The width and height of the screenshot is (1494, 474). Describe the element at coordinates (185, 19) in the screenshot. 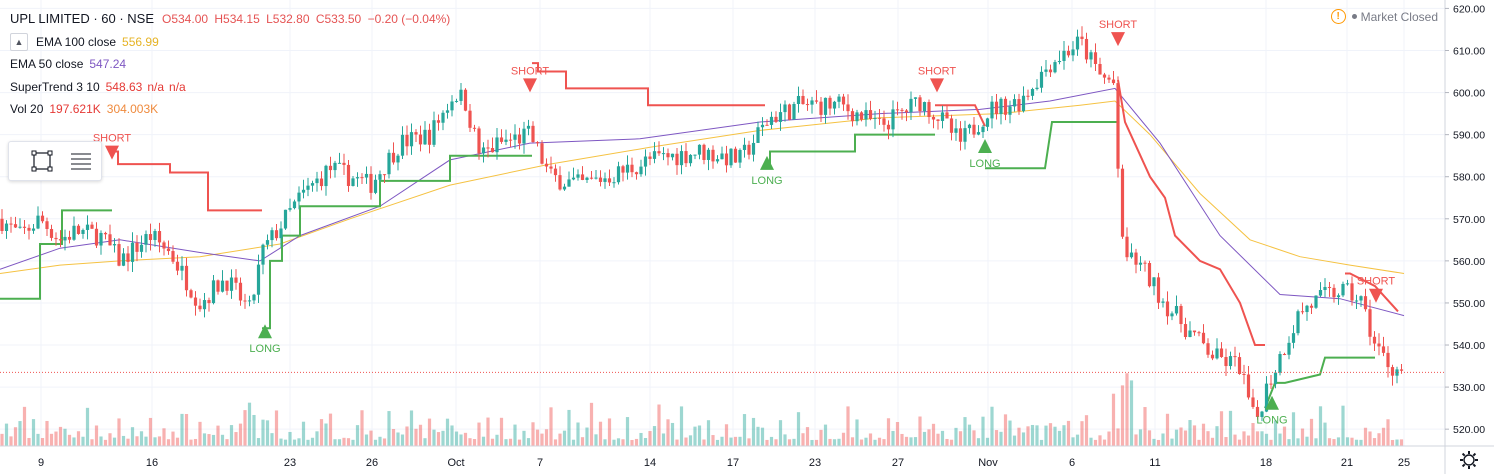

I see `open-value: O534.00` at that location.